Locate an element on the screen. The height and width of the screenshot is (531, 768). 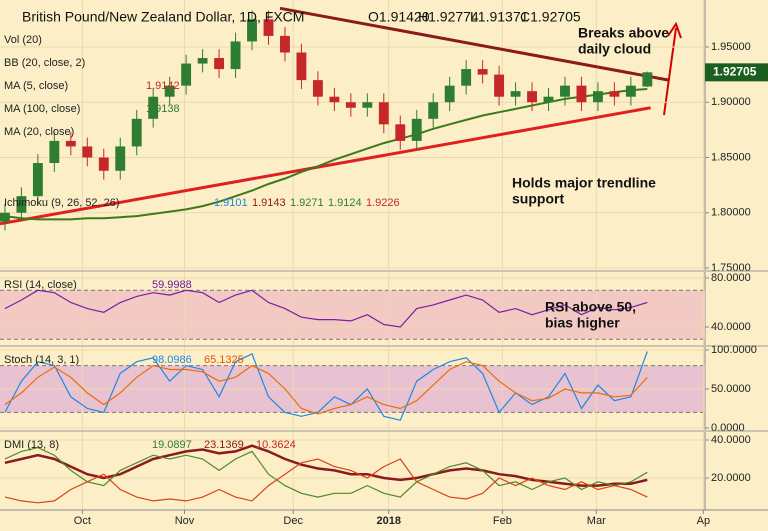
x-tick-label: 2018 is located at coordinates (388, 521).